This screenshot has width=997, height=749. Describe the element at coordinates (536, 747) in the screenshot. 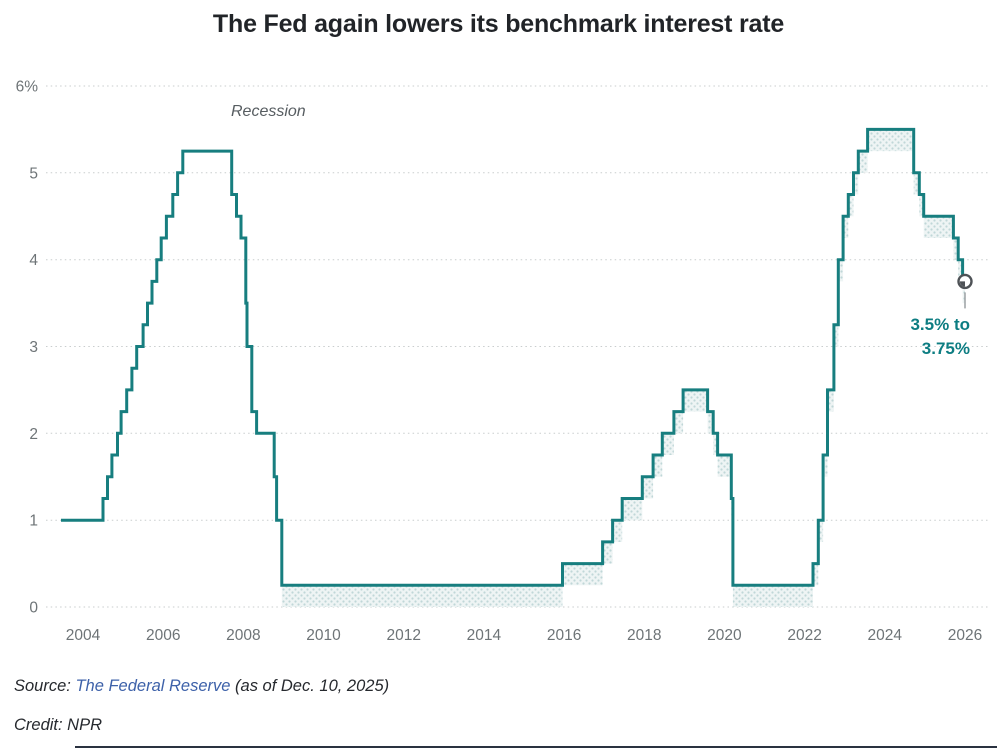

I see `bottom-divider` at that location.